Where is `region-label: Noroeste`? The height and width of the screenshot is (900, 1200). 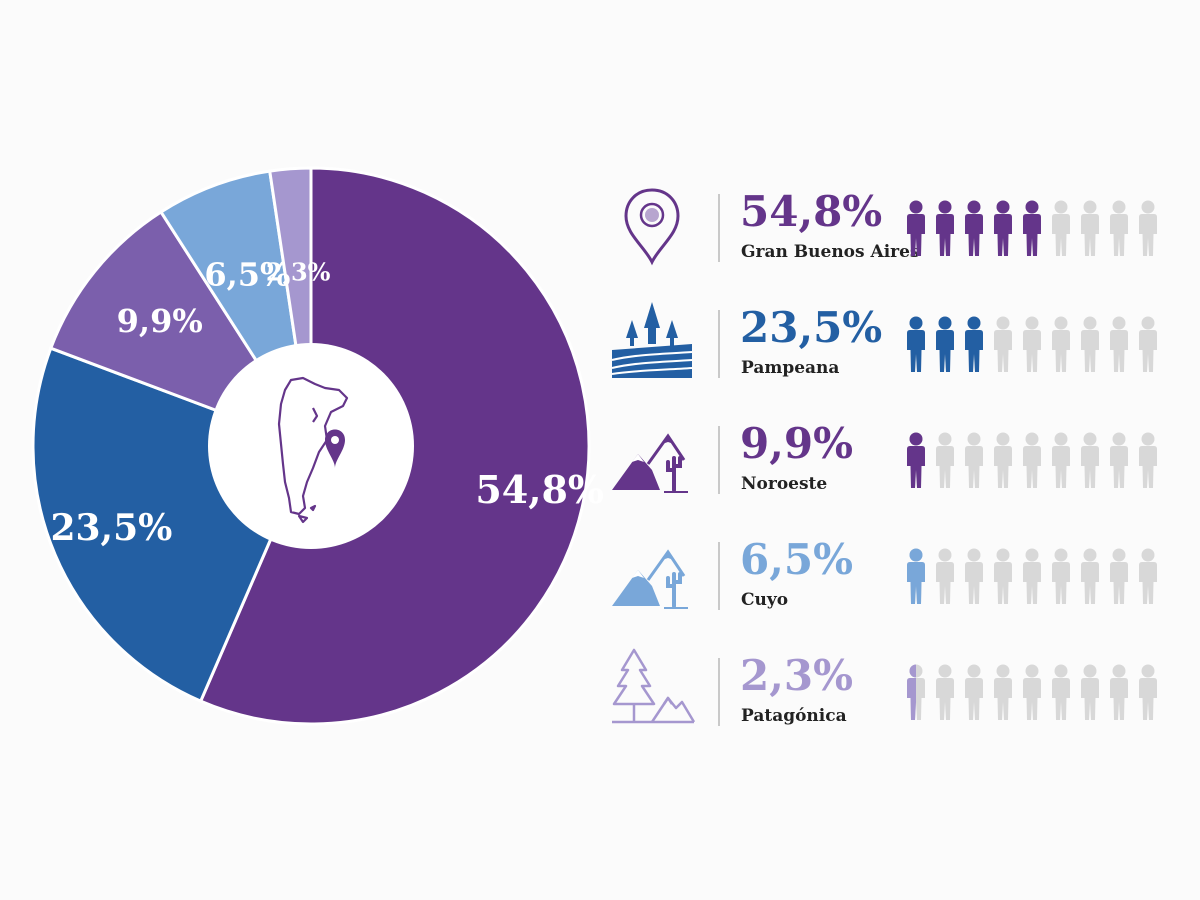
region-label: Noroeste is located at coordinates (784, 484).